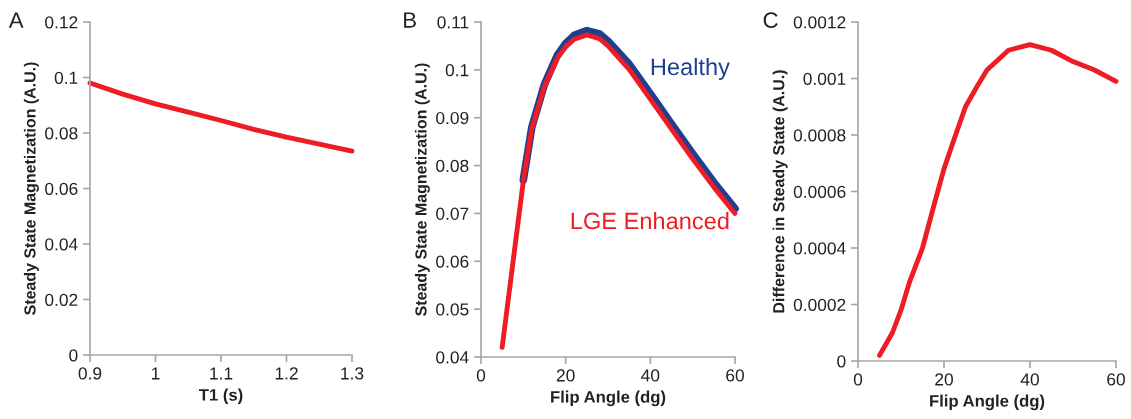 This screenshot has width=1131, height=419. What do you see at coordinates (352, 373) in the screenshot?
I see `x-tick-label: 1.3` at bounding box center [352, 373].